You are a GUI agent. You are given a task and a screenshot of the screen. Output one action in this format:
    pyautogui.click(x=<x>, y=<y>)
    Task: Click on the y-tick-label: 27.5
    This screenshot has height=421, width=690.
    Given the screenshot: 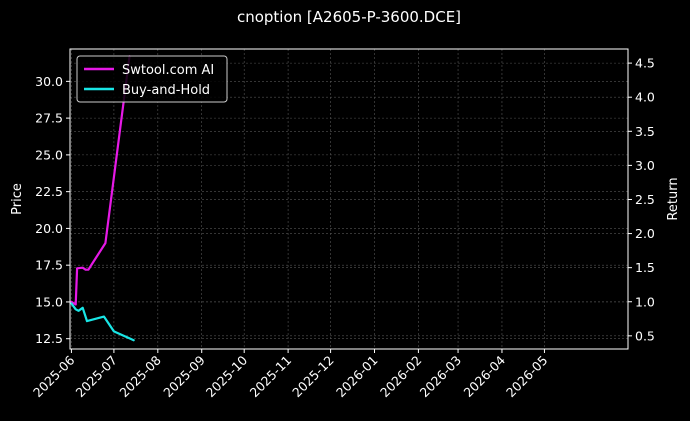 What is the action you would take?
    pyautogui.click(x=49, y=118)
    